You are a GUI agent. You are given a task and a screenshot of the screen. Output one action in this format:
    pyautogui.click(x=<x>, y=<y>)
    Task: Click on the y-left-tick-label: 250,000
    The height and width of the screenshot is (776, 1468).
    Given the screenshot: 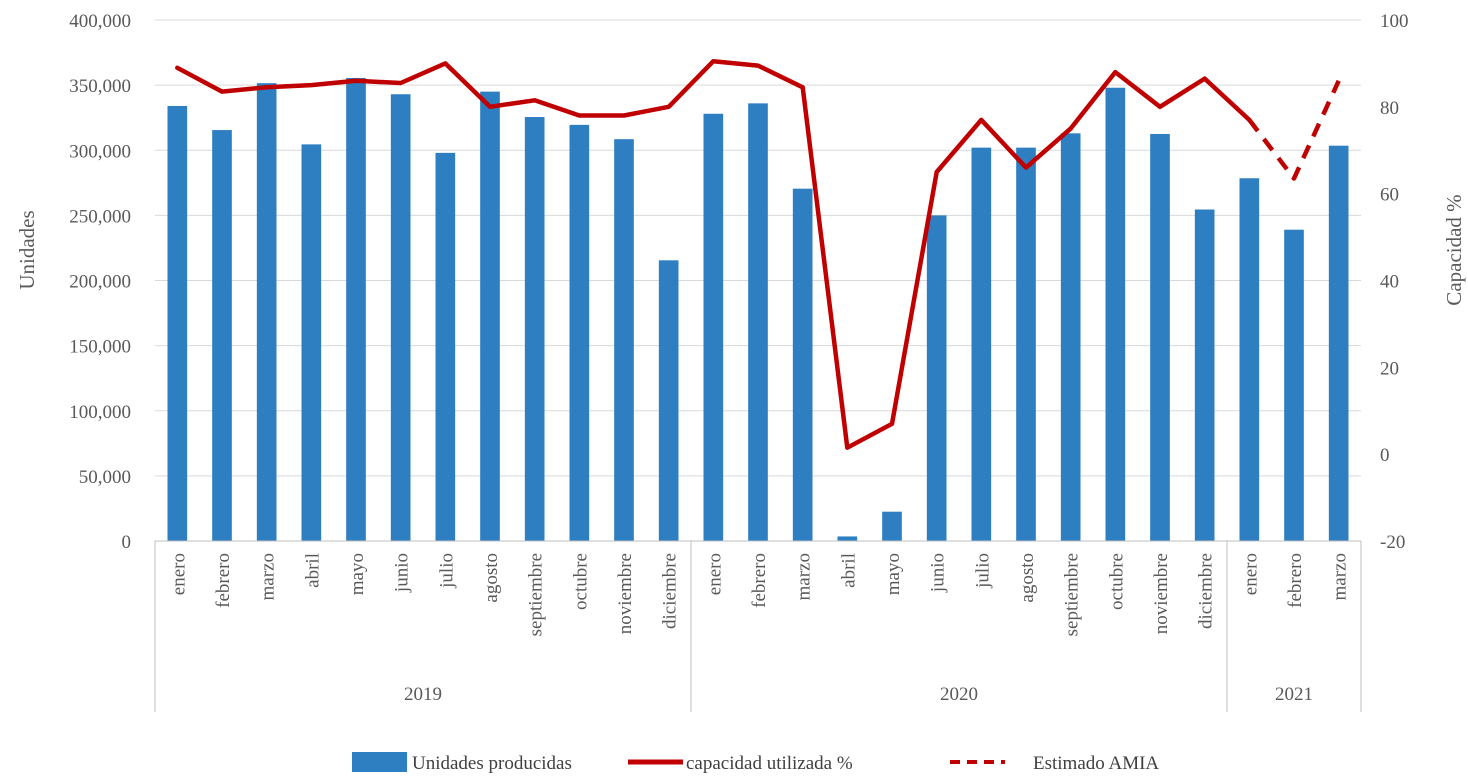 What is the action you would take?
    pyautogui.click(x=100, y=216)
    